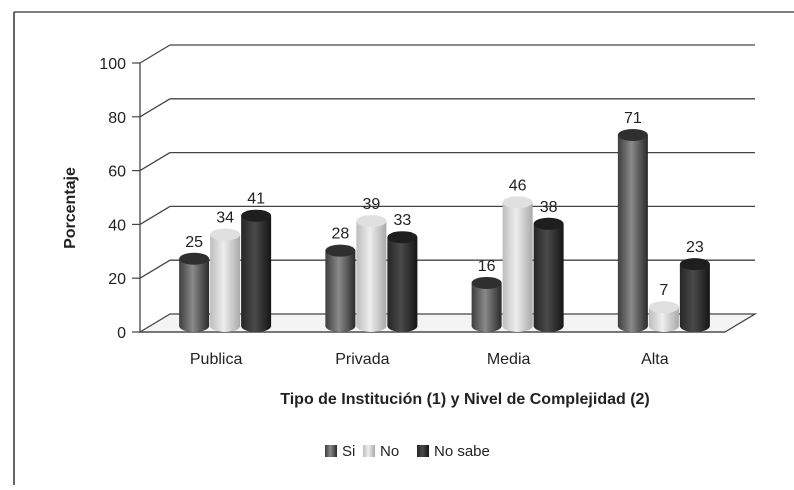 Image resolution: width=794 pixels, height=490 pixels. What do you see at coordinates (371, 204) in the screenshot?
I see `data-label: 39` at bounding box center [371, 204].